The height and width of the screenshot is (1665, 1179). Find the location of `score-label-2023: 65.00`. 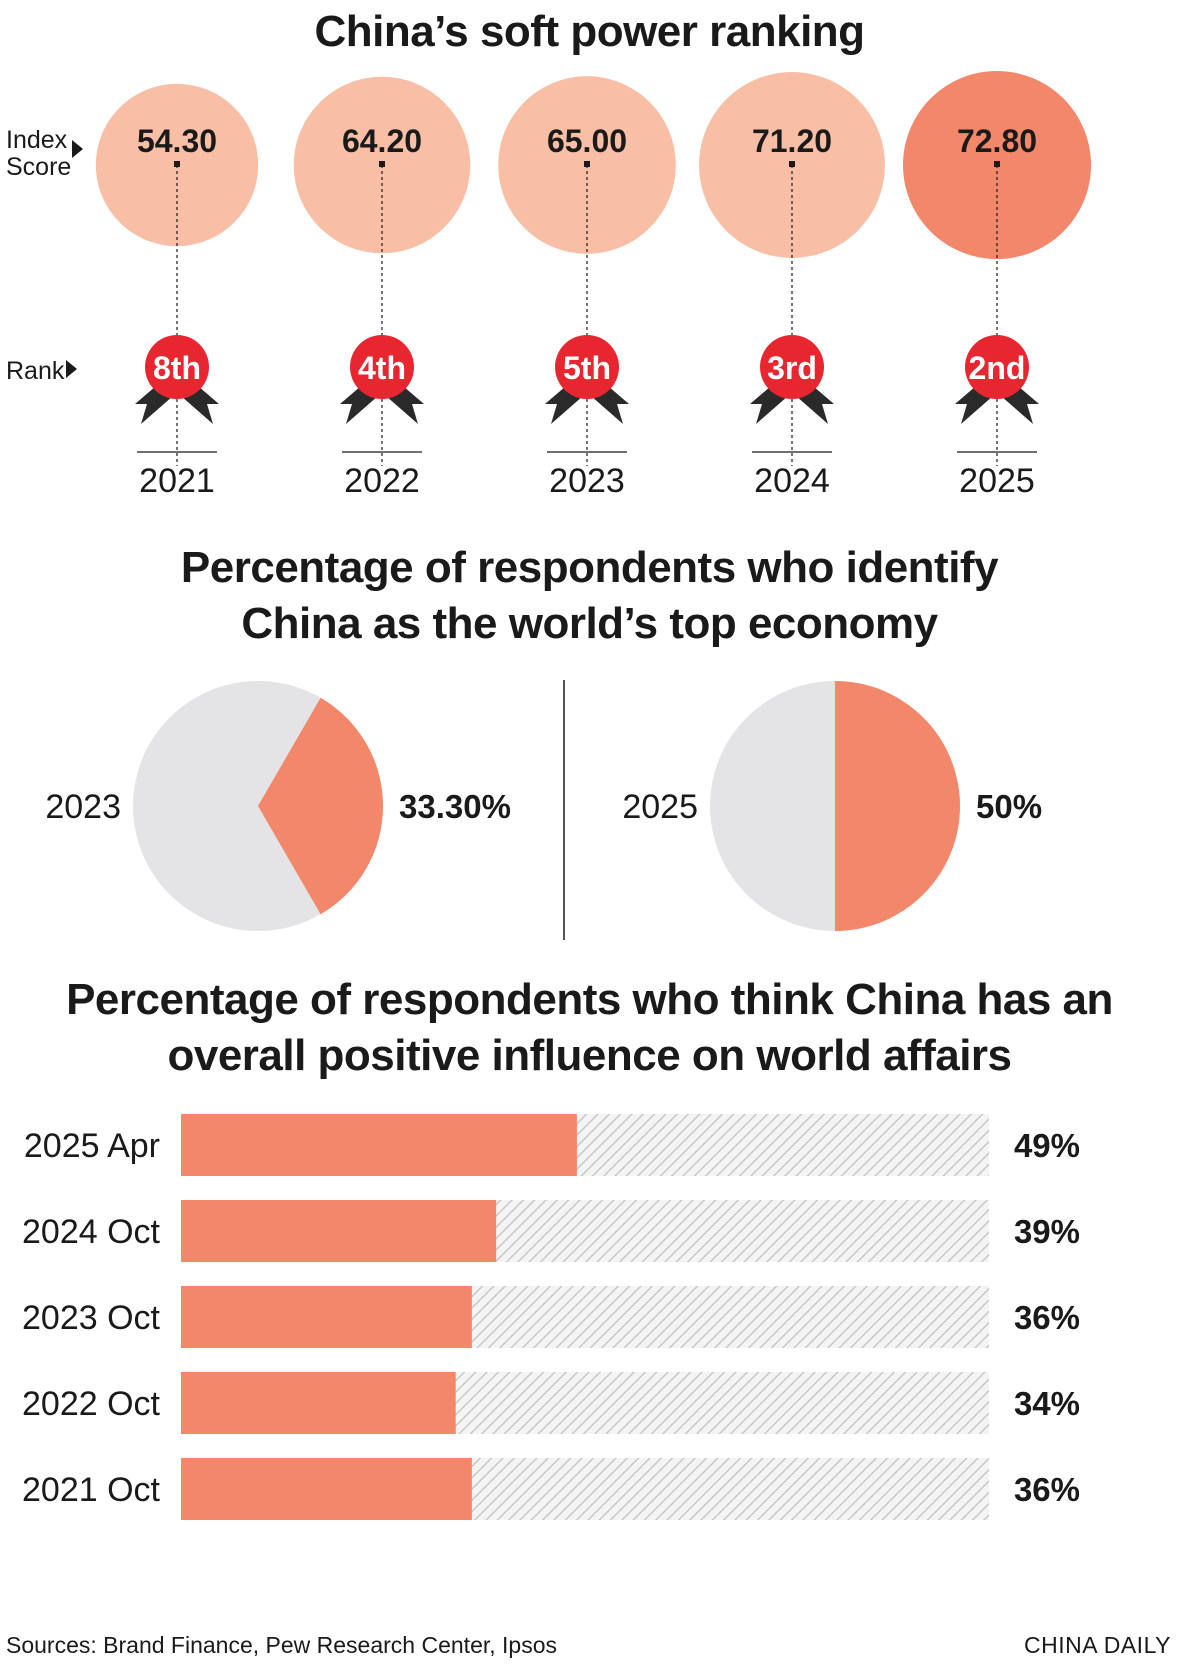

score-label-2023: 65.00 is located at coordinates (587, 141).